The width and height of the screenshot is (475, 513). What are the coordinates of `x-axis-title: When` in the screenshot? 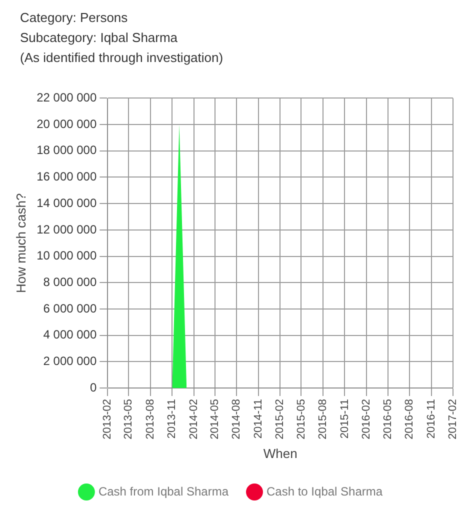 It's located at (280, 453).